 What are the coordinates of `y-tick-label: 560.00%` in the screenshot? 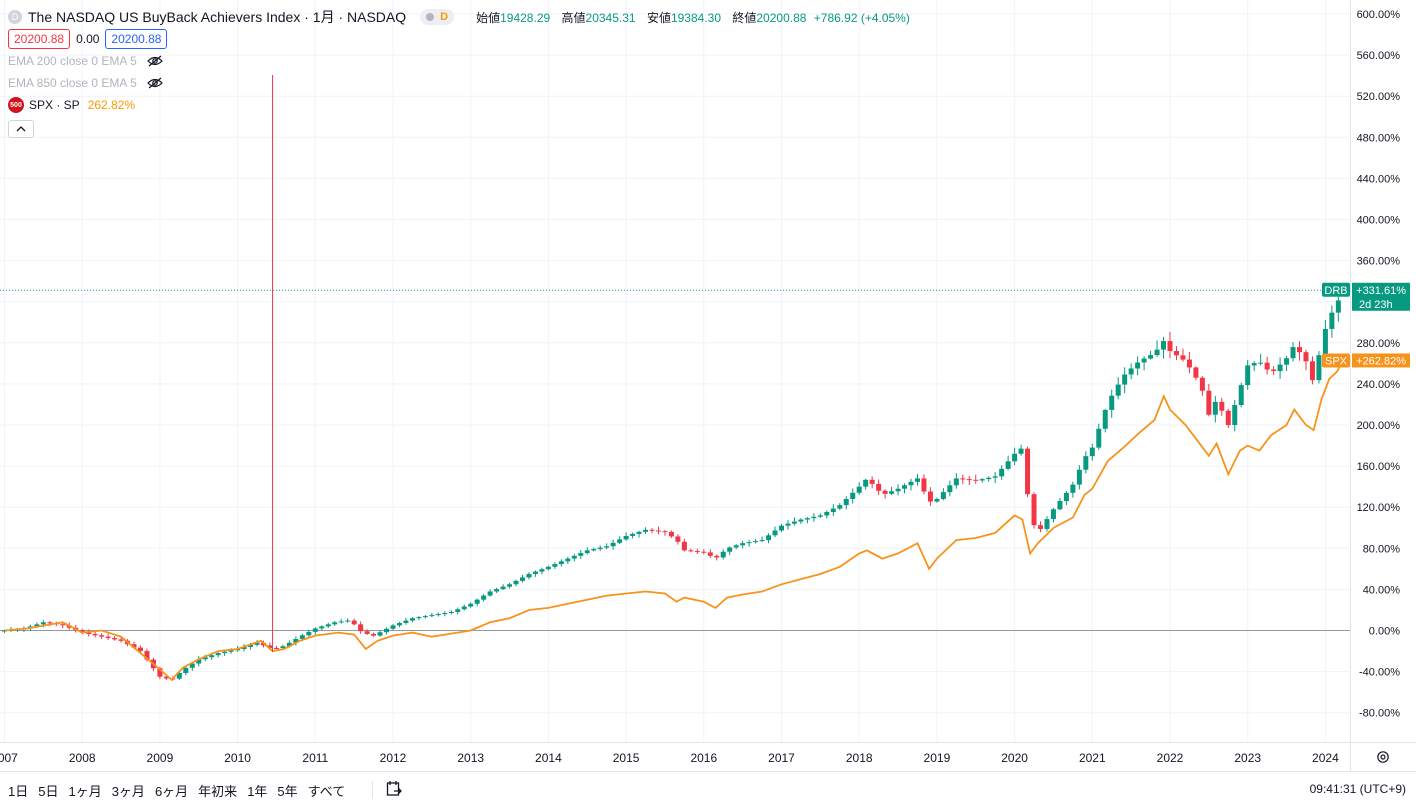 It's located at (1379, 56).